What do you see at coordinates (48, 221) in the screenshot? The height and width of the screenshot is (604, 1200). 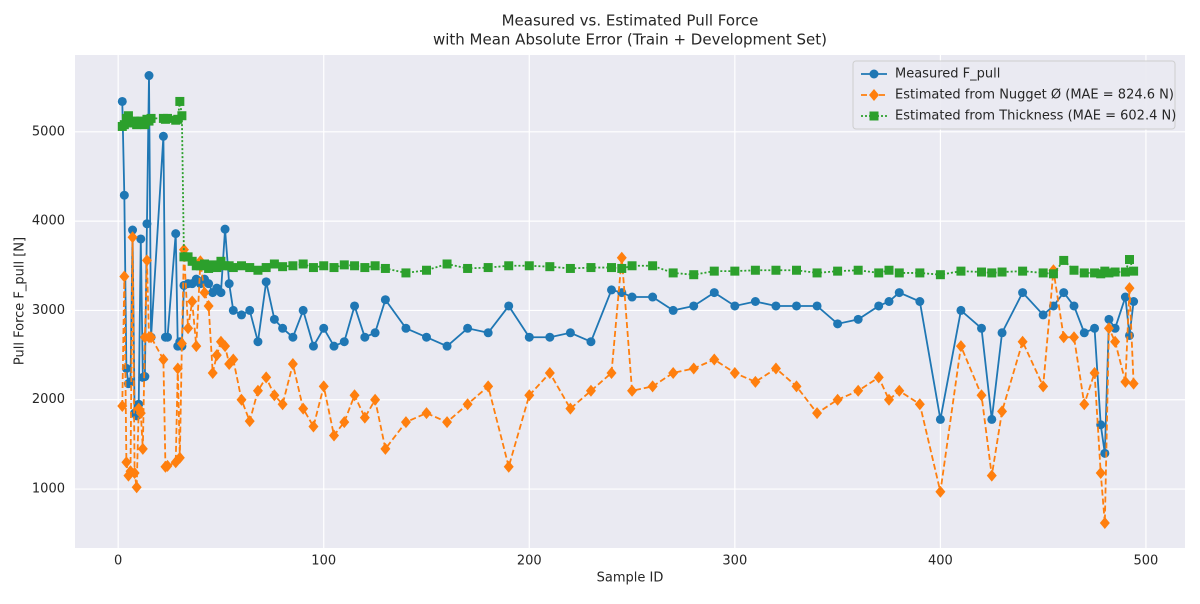 I see `y-tick-label: 4000` at bounding box center [48, 221].